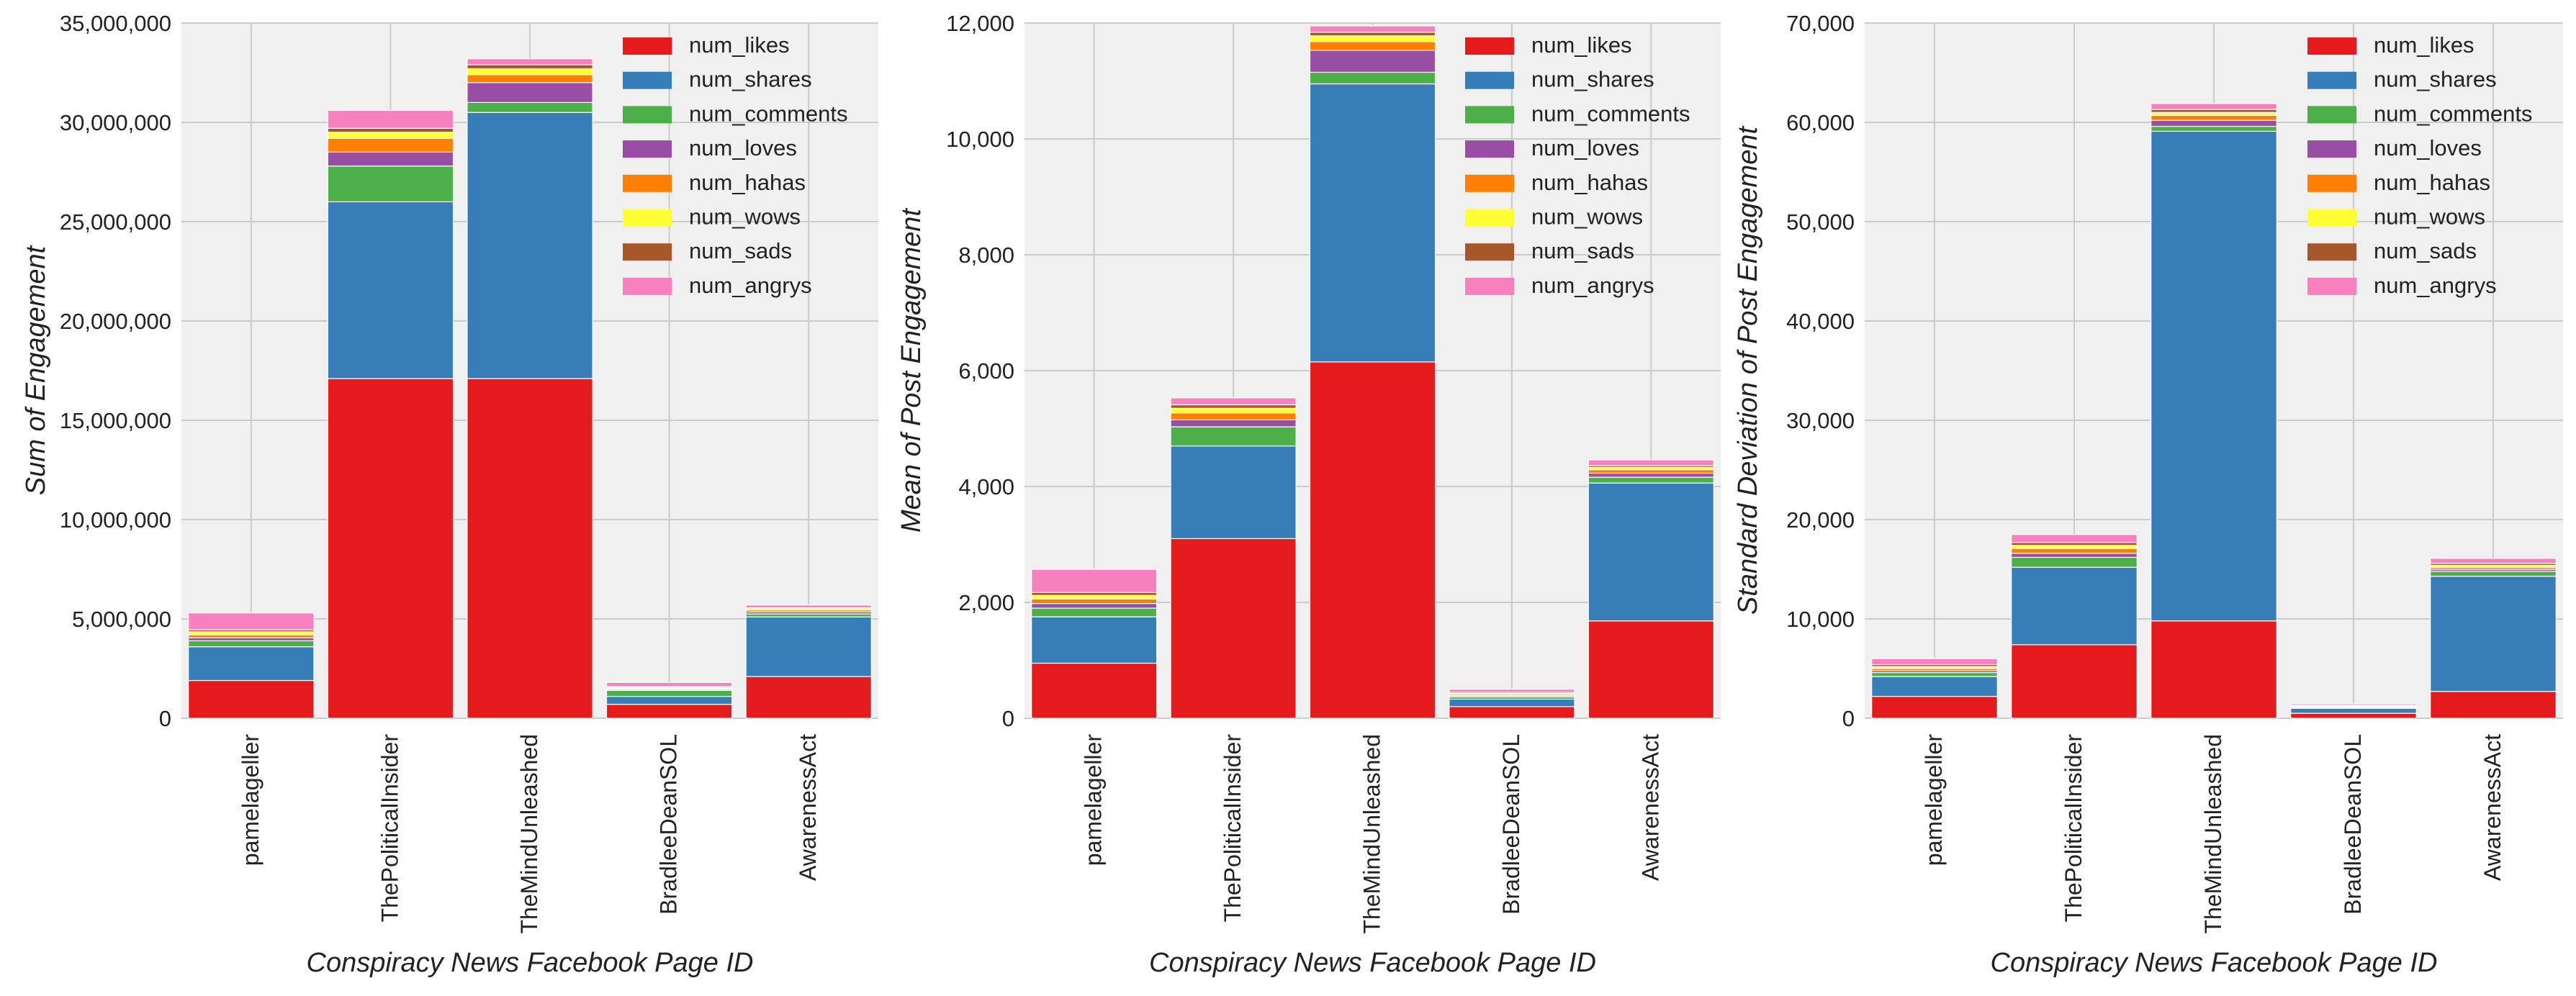 The width and height of the screenshot is (2576, 996). Describe the element at coordinates (2429, 217) in the screenshot. I see `legend-label: num_wows` at that location.